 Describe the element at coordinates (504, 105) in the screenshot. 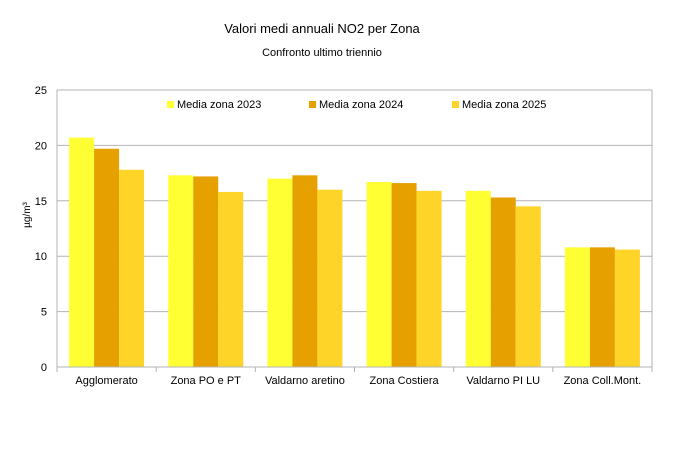

I see `legend-label: Media zona 2025` at that location.